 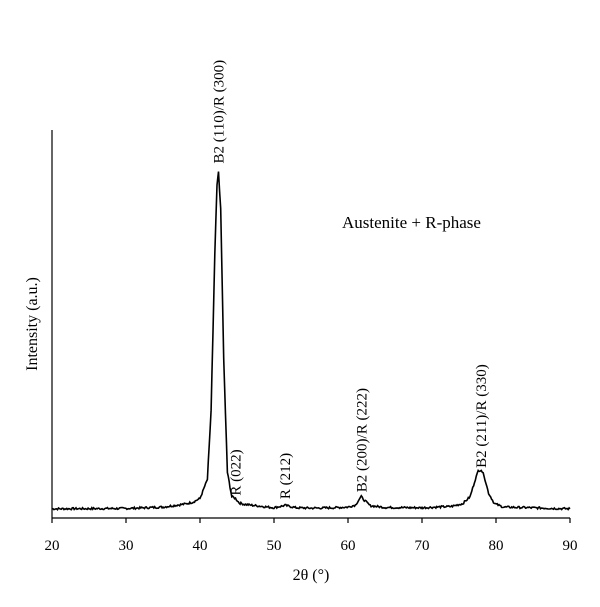 I want to click on peak-label-1: R (022), so click(x=237, y=472).